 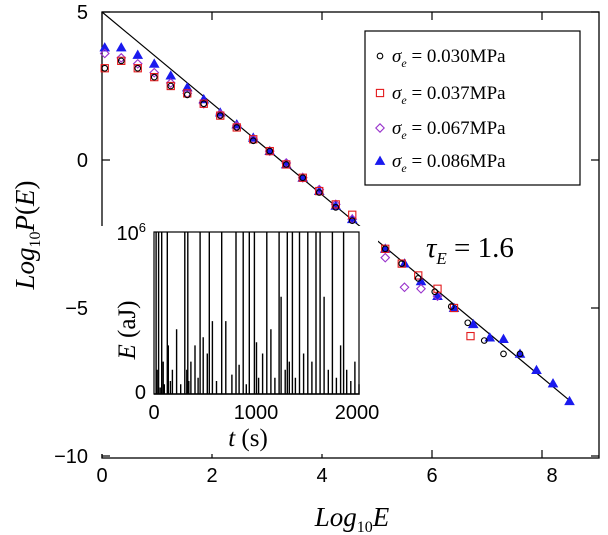 I want to click on inset-x-axis-title: t (s), so click(x=248, y=438).